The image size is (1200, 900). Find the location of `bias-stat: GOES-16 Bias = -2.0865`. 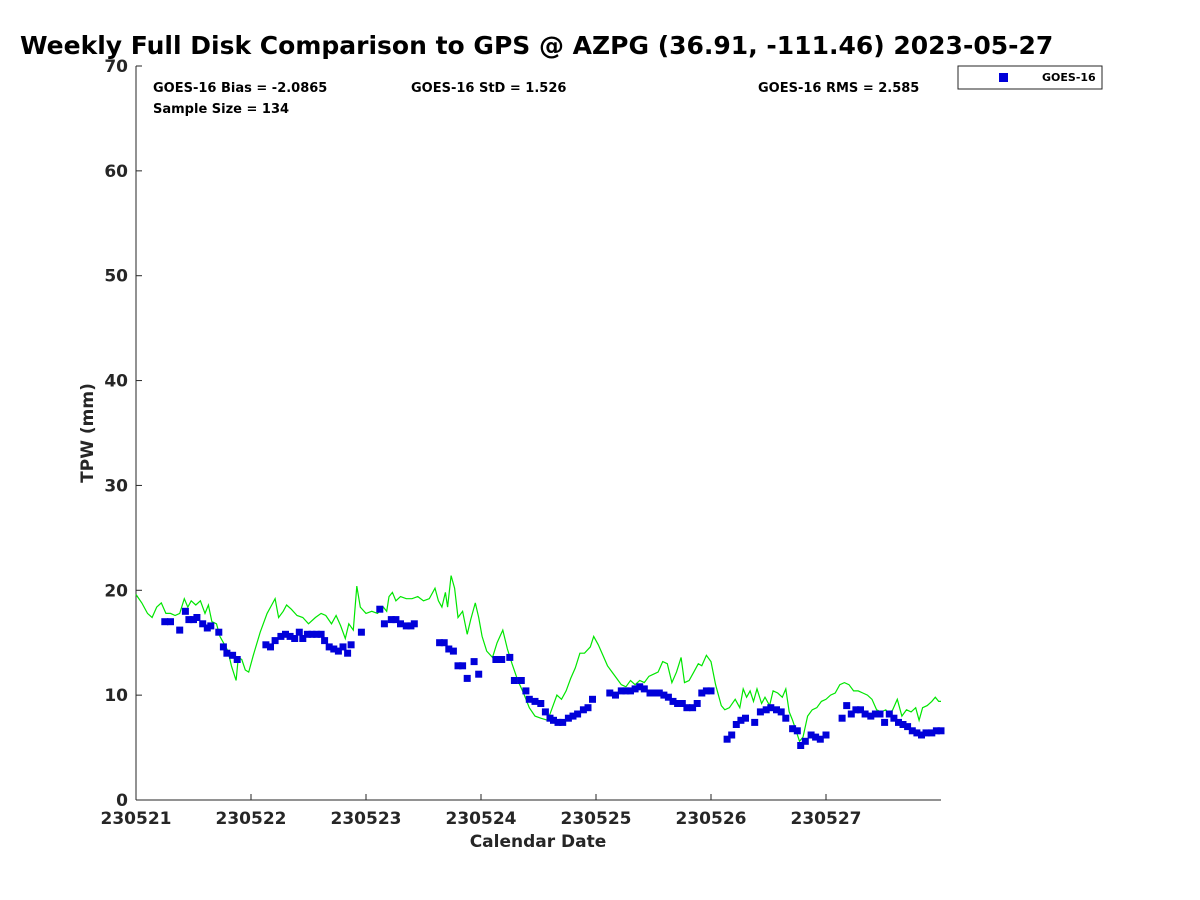

bias-stat: GOES-16 Bias = -2.0865 is located at coordinates (240, 88).